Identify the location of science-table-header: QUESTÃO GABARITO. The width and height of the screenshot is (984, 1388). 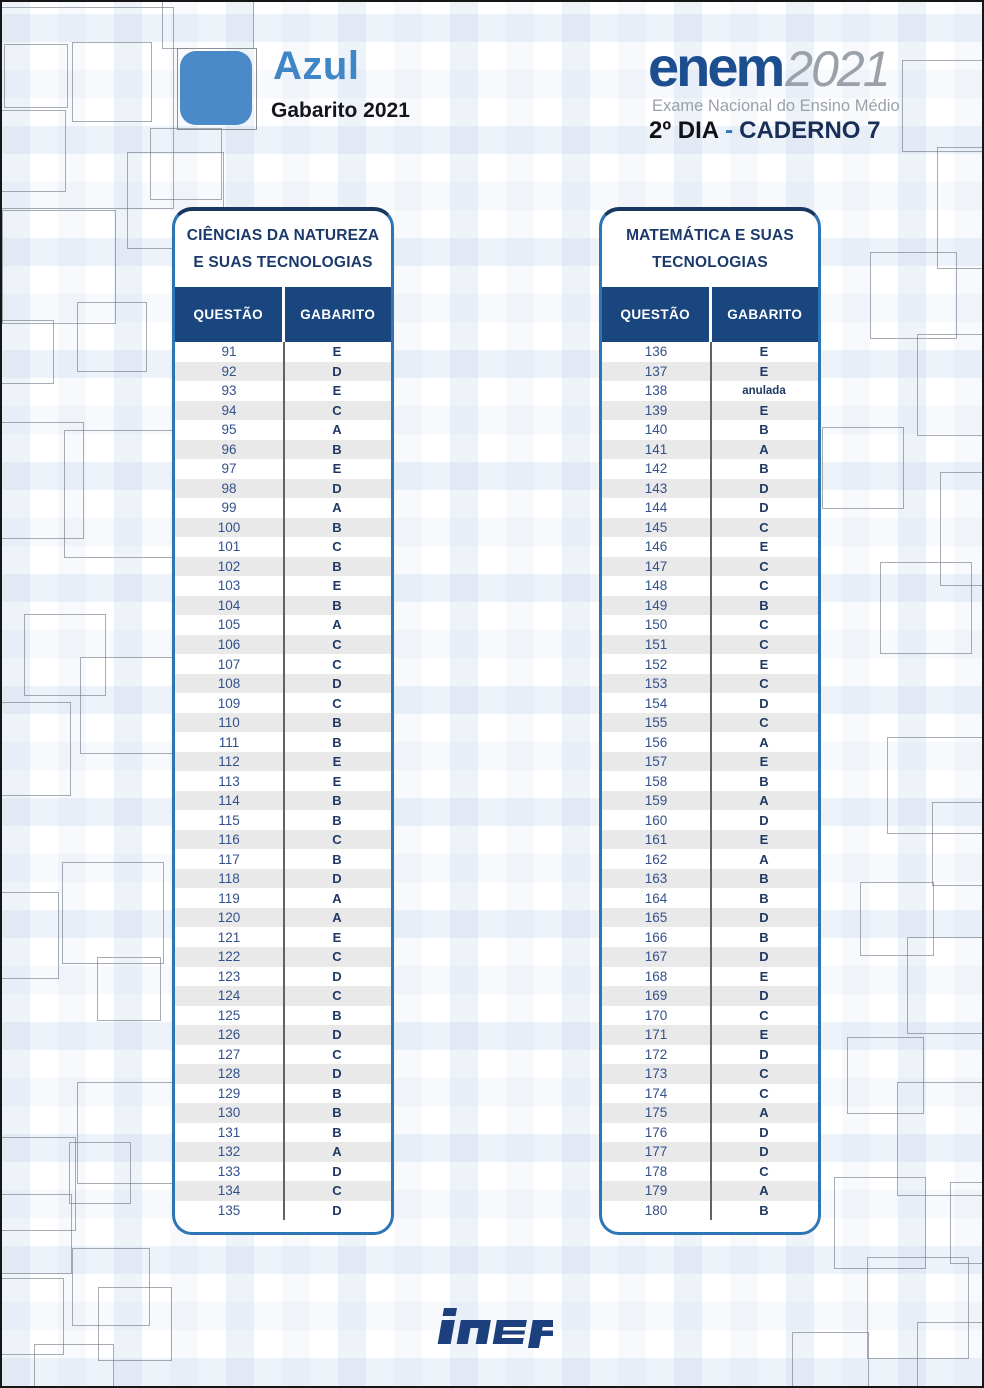
(283, 314).